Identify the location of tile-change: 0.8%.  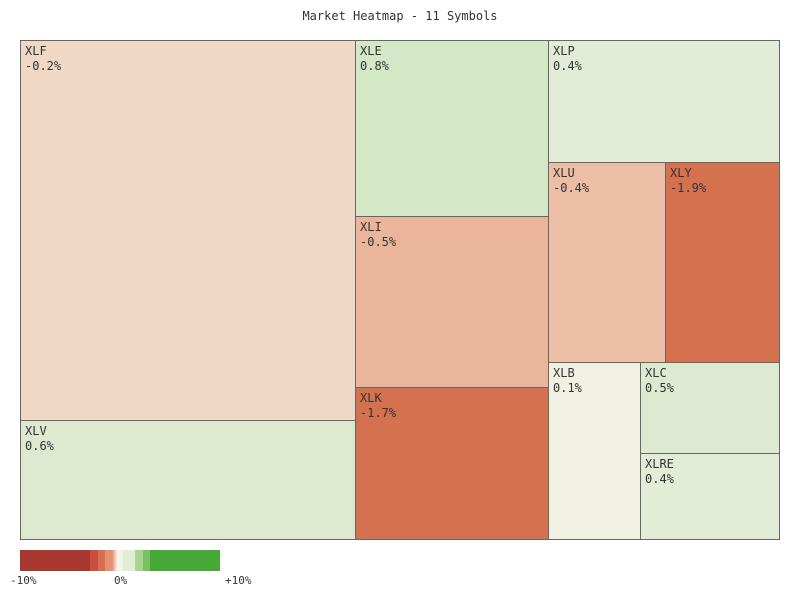
(374, 66).